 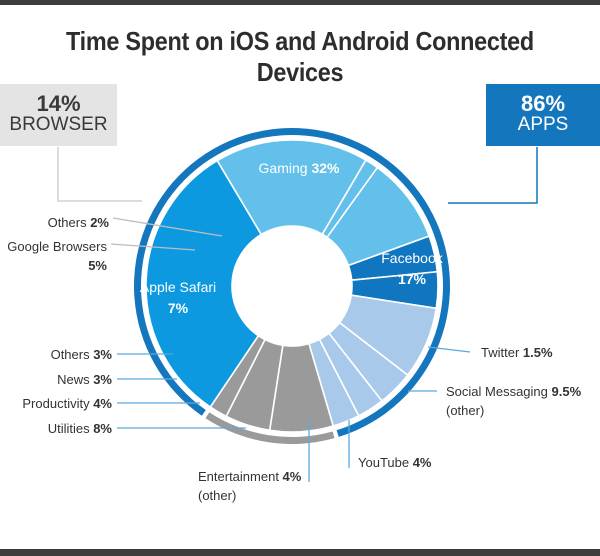 What do you see at coordinates (543, 125) in the screenshot?
I see `apps-total-label: APPS` at bounding box center [543, 125].